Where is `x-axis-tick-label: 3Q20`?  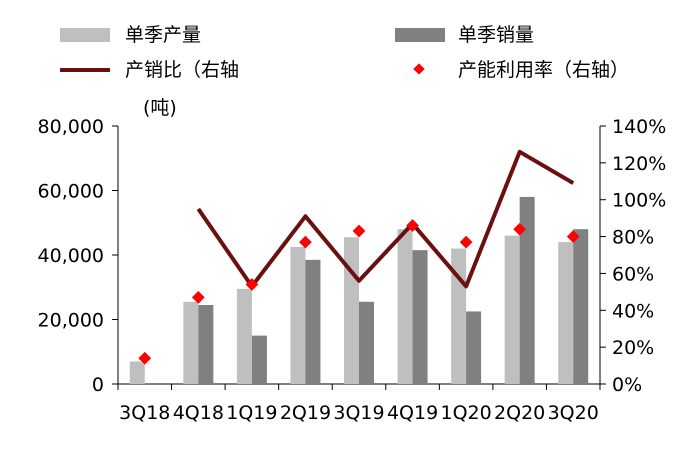
x-axis-tick-label: 3Q20 is located at coordinates (573, 413).